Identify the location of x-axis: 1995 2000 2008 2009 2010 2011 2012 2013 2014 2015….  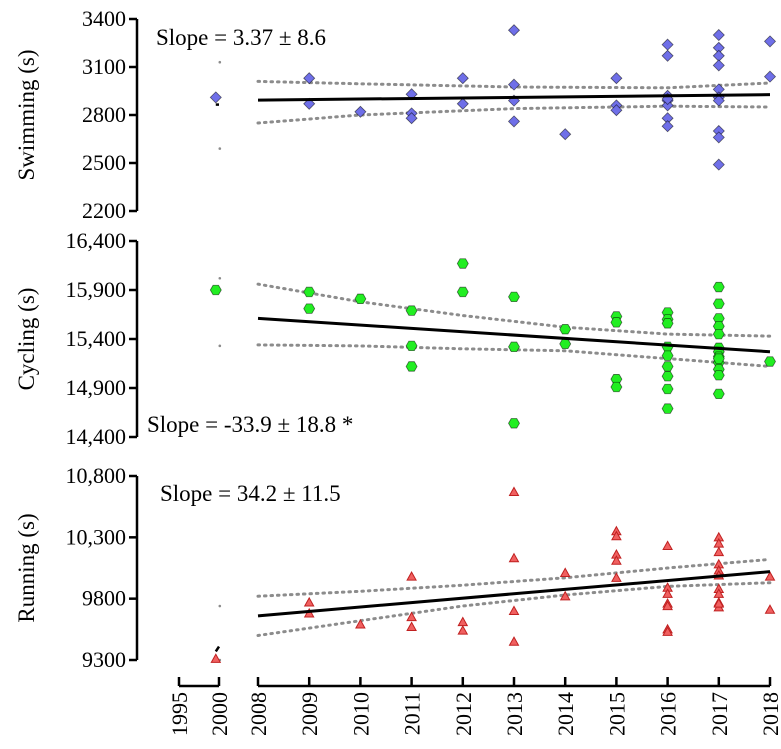
(474, 706).